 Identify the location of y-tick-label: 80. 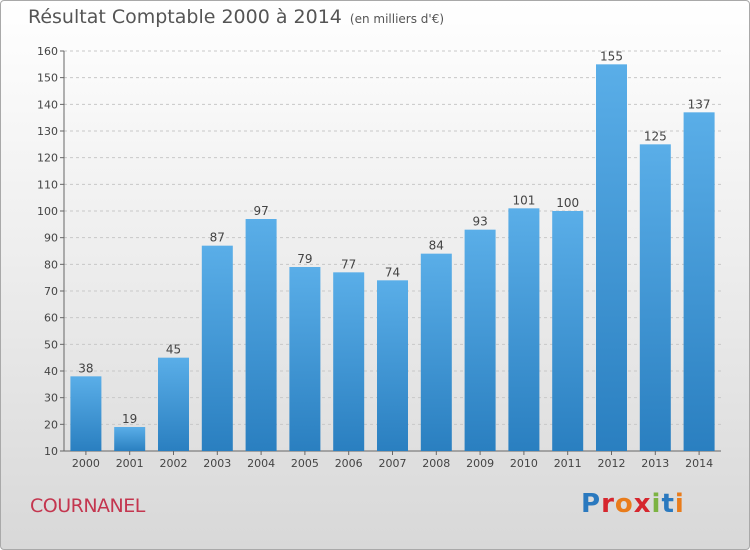
(51, 264).